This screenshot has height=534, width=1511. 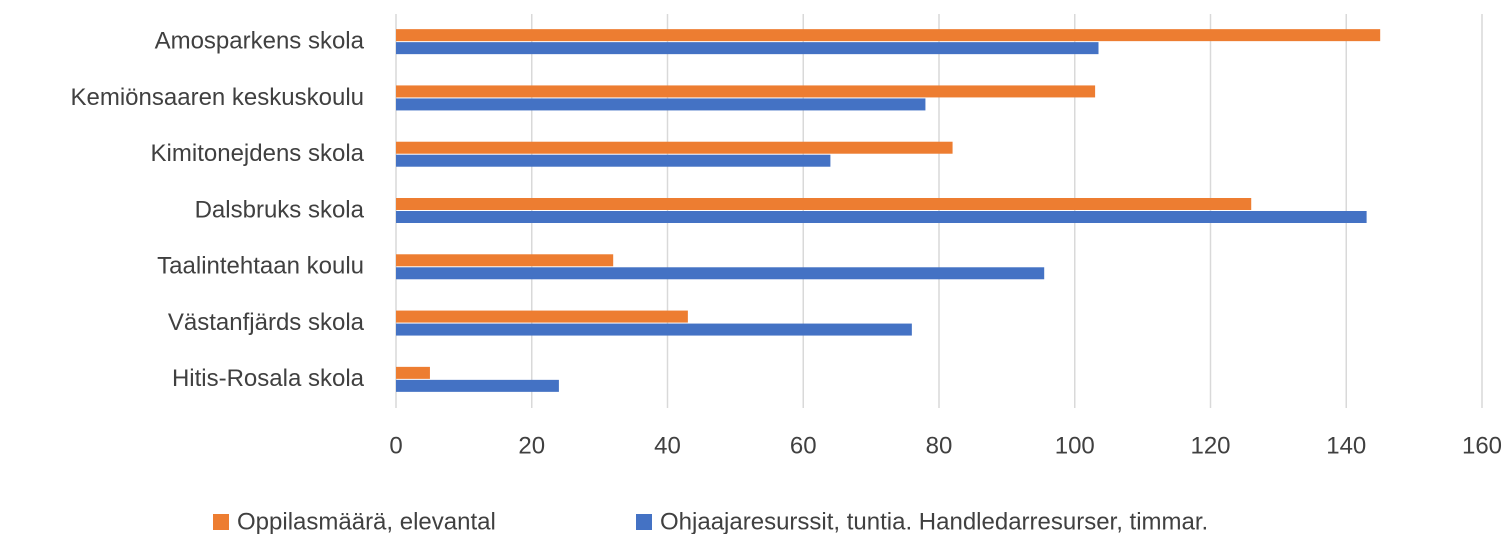 What do you see at coordinates (280, 209) in the screenshot?
I see `y-tick-label: Dalsbruks skola` at bounding box center [280, 209].